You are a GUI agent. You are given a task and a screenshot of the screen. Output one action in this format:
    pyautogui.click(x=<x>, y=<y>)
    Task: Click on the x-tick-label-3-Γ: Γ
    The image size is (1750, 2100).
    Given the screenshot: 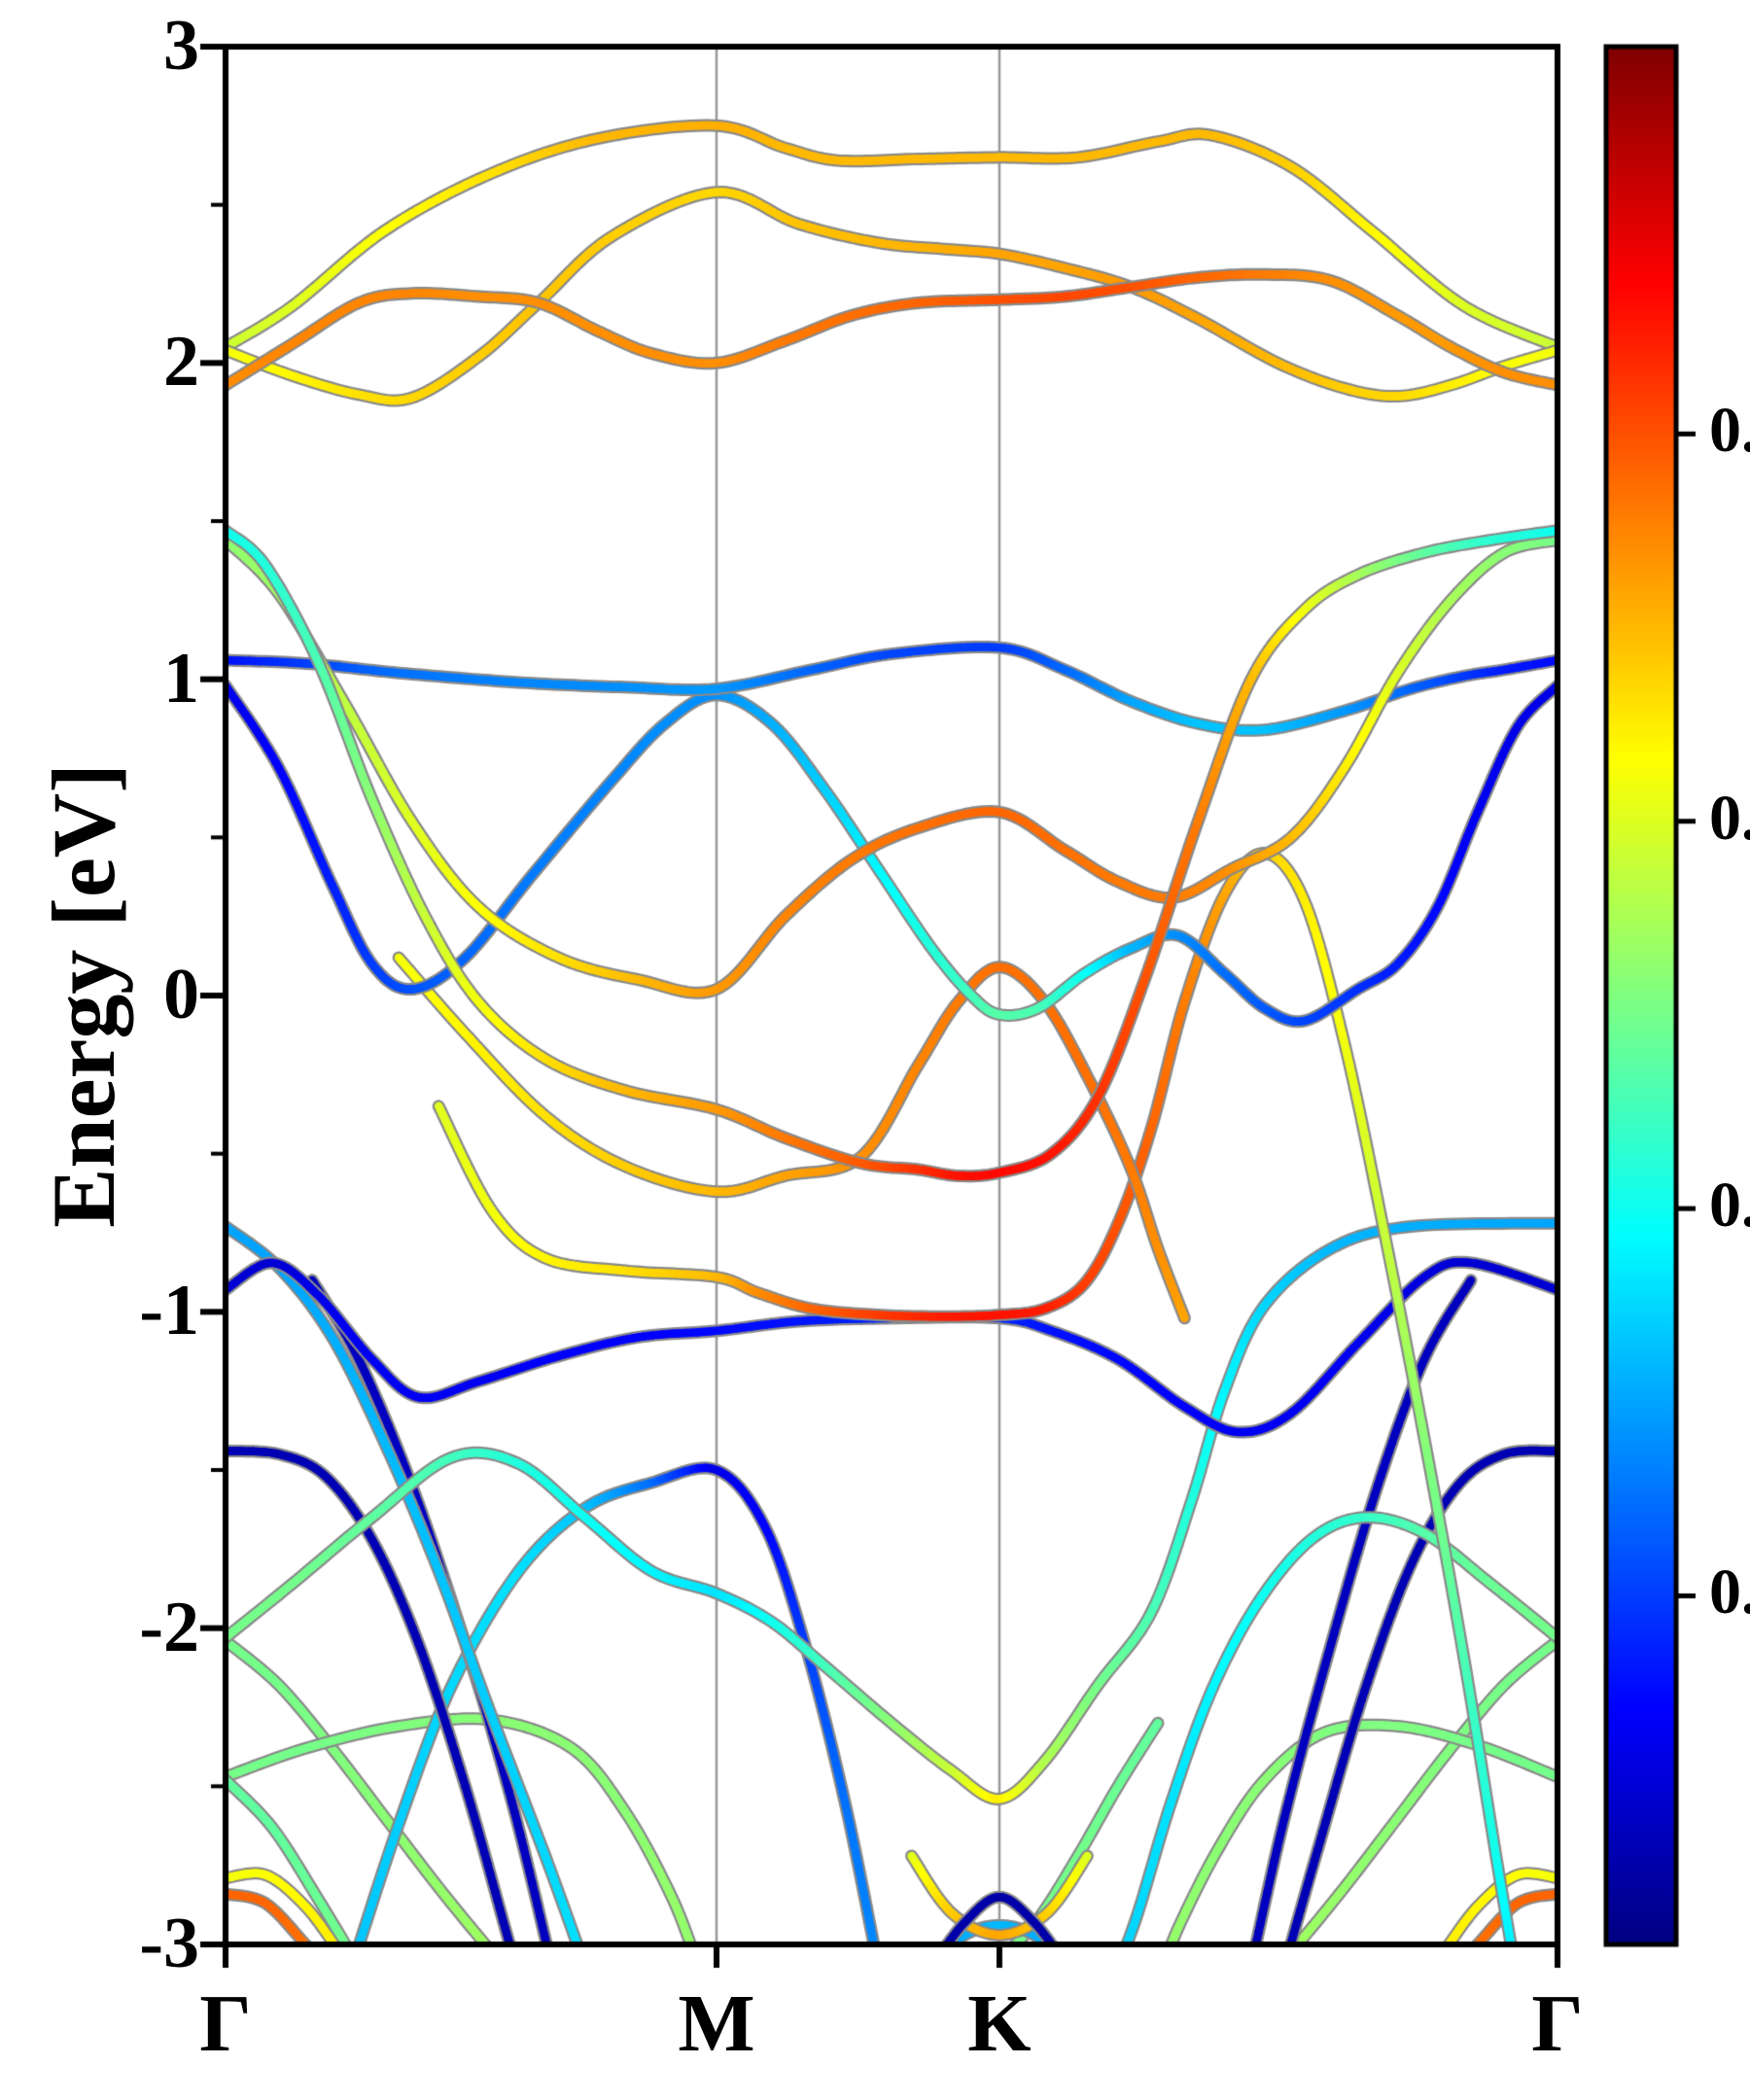 What is the action you would take?
    pyautogui.click(x=1557, y=2023)
    